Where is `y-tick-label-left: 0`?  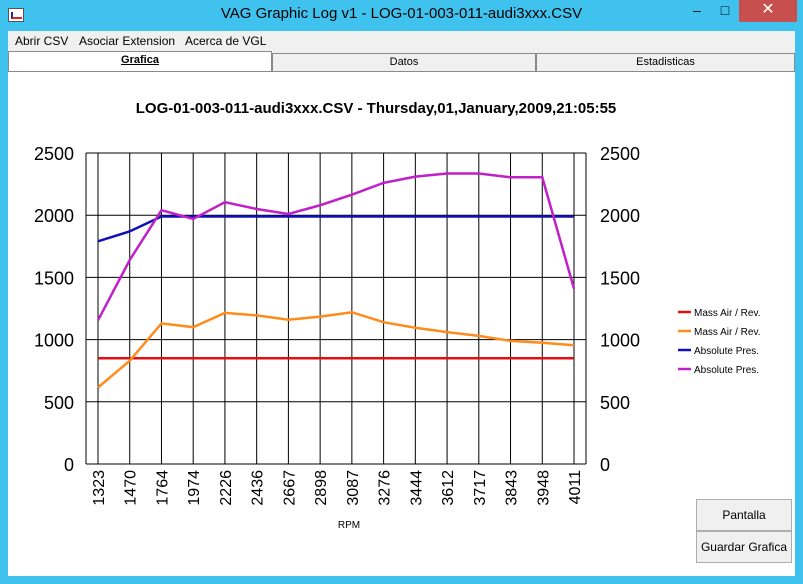
y-tick-label-left: 0 is located at coordinates (69, 465).